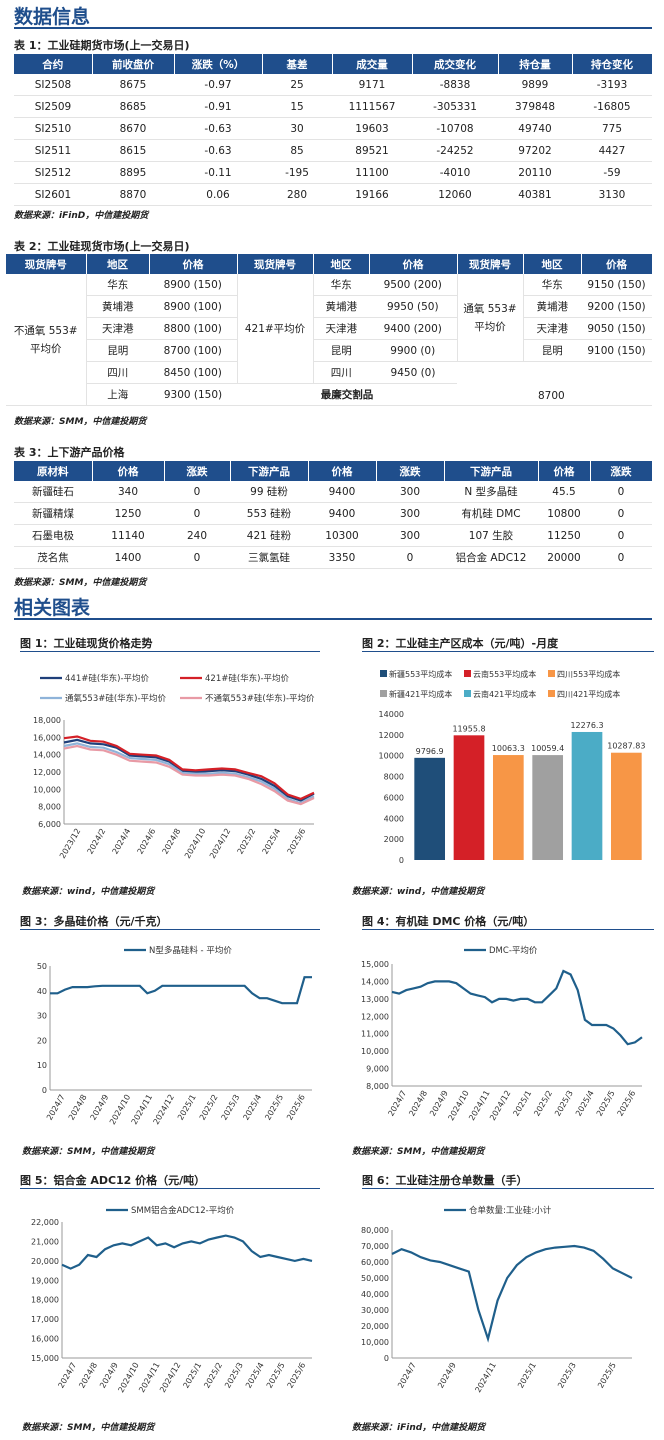 This screenshot has width=664, height=1440. What do you see at coordinates (102, 45) in the screenshot?
I see `table1-title: 表 1：工业硅期货市场(上一交易日)` at bounding box center [102, 45].